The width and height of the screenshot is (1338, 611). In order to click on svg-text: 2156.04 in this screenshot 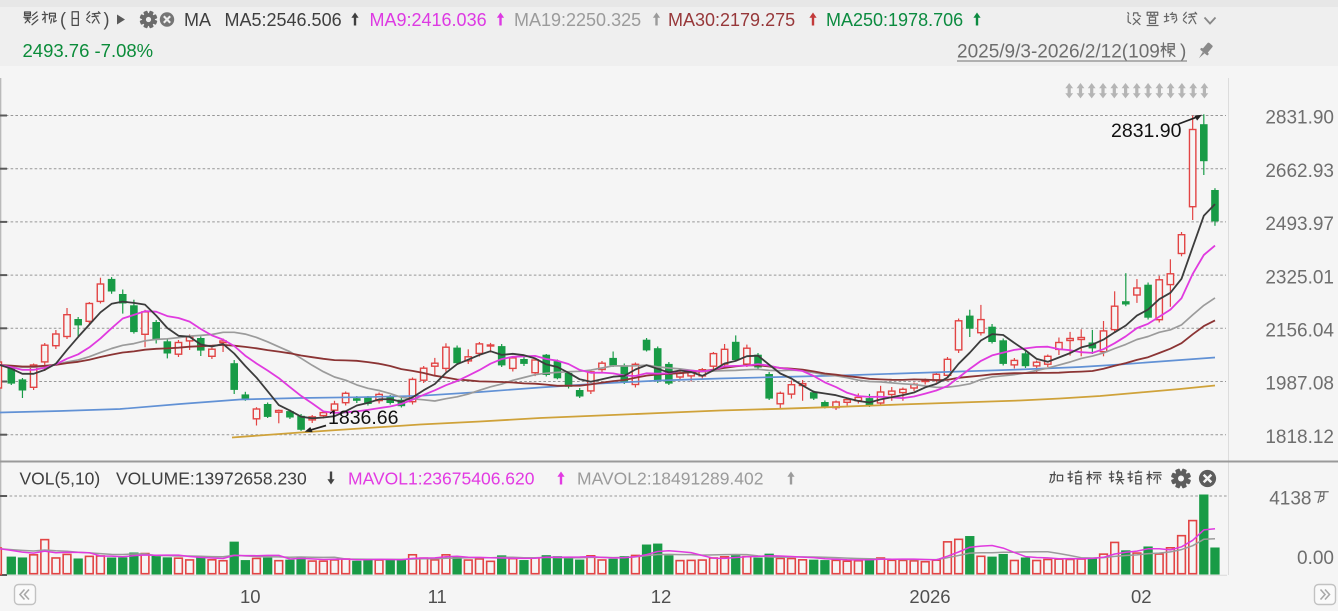, I will do `click(1299, 331)`.